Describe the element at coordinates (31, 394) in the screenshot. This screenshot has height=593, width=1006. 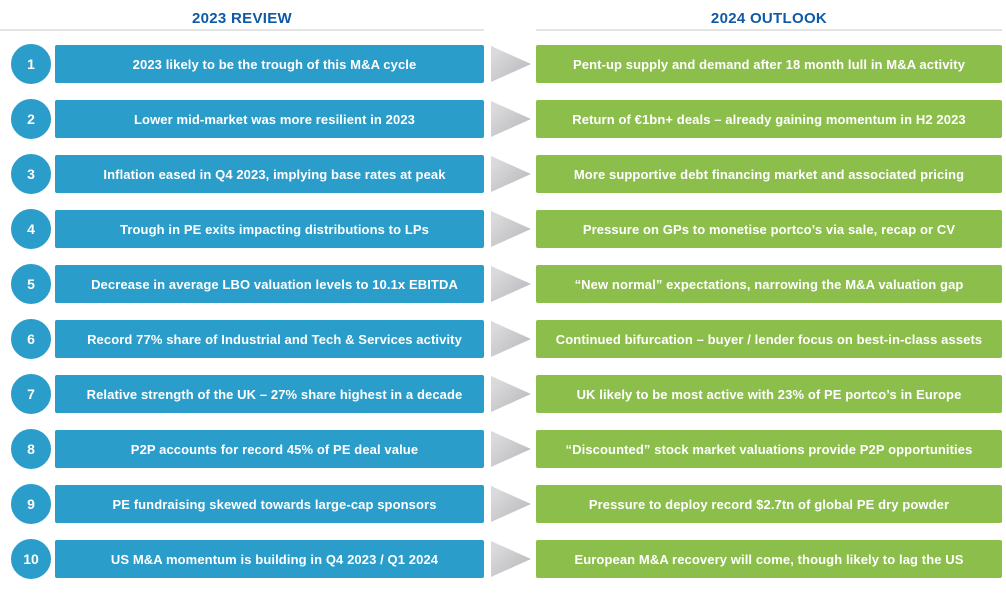
I see `row-number-badge: 7` at that location.